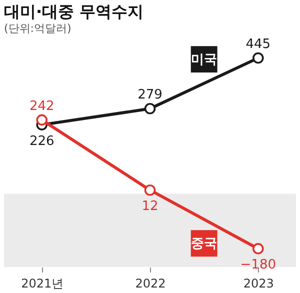 This screenshot has height=293, width=300. What do you see at coordinates (204, 244) in the screenshot?
I see `series-label: 중국` at bounding box center [204, 244].